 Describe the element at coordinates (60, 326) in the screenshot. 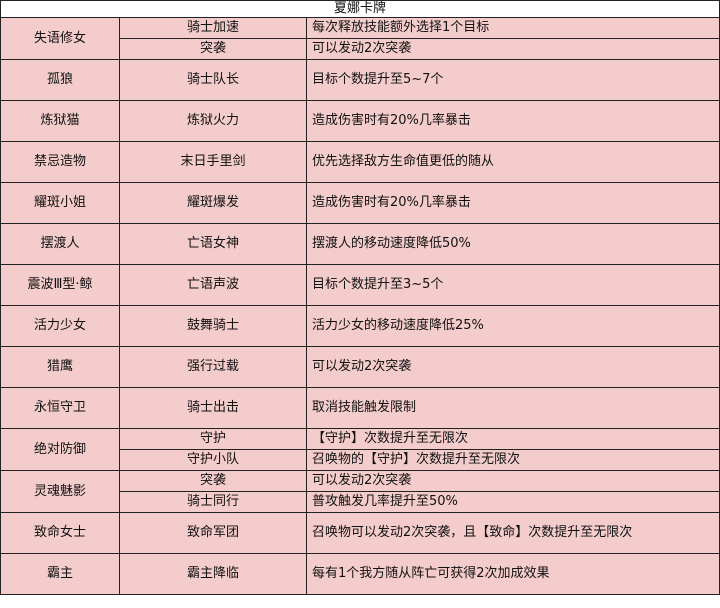

I see `card-name: 活力少女` at that location.